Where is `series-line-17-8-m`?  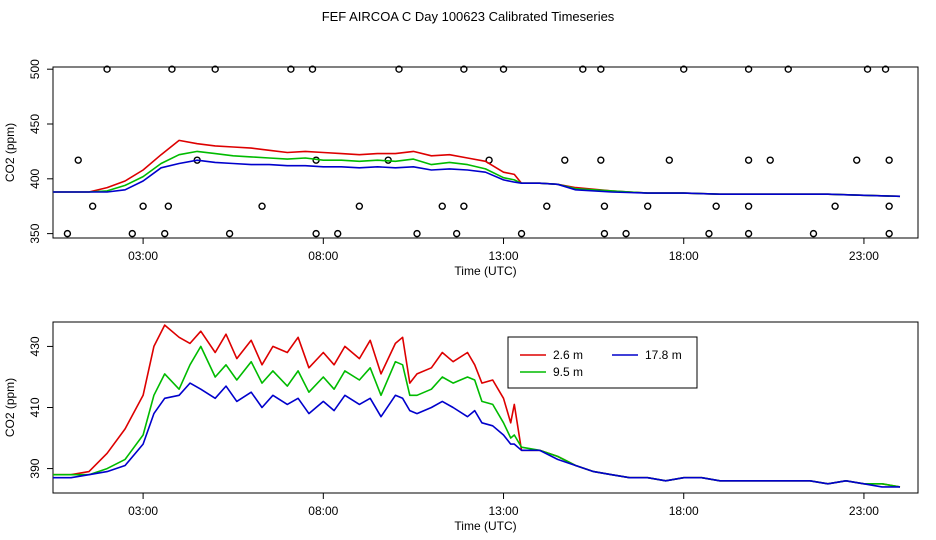
series-line-17-8-m is located at coordinates (477, 178).